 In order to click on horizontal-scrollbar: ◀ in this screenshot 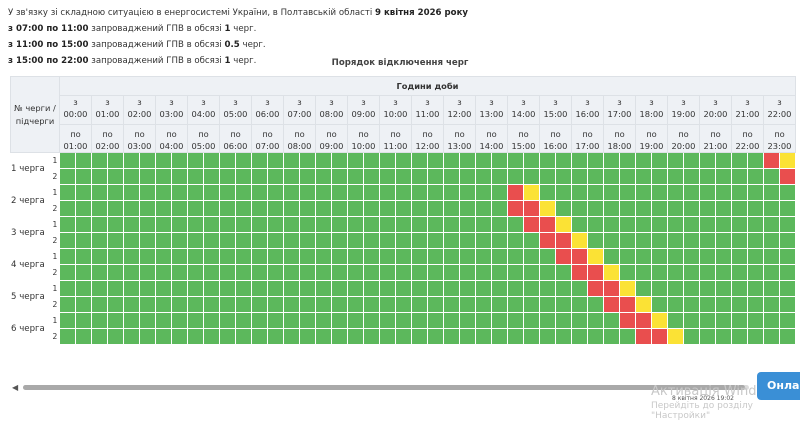, I will do `click(381, 387)`.